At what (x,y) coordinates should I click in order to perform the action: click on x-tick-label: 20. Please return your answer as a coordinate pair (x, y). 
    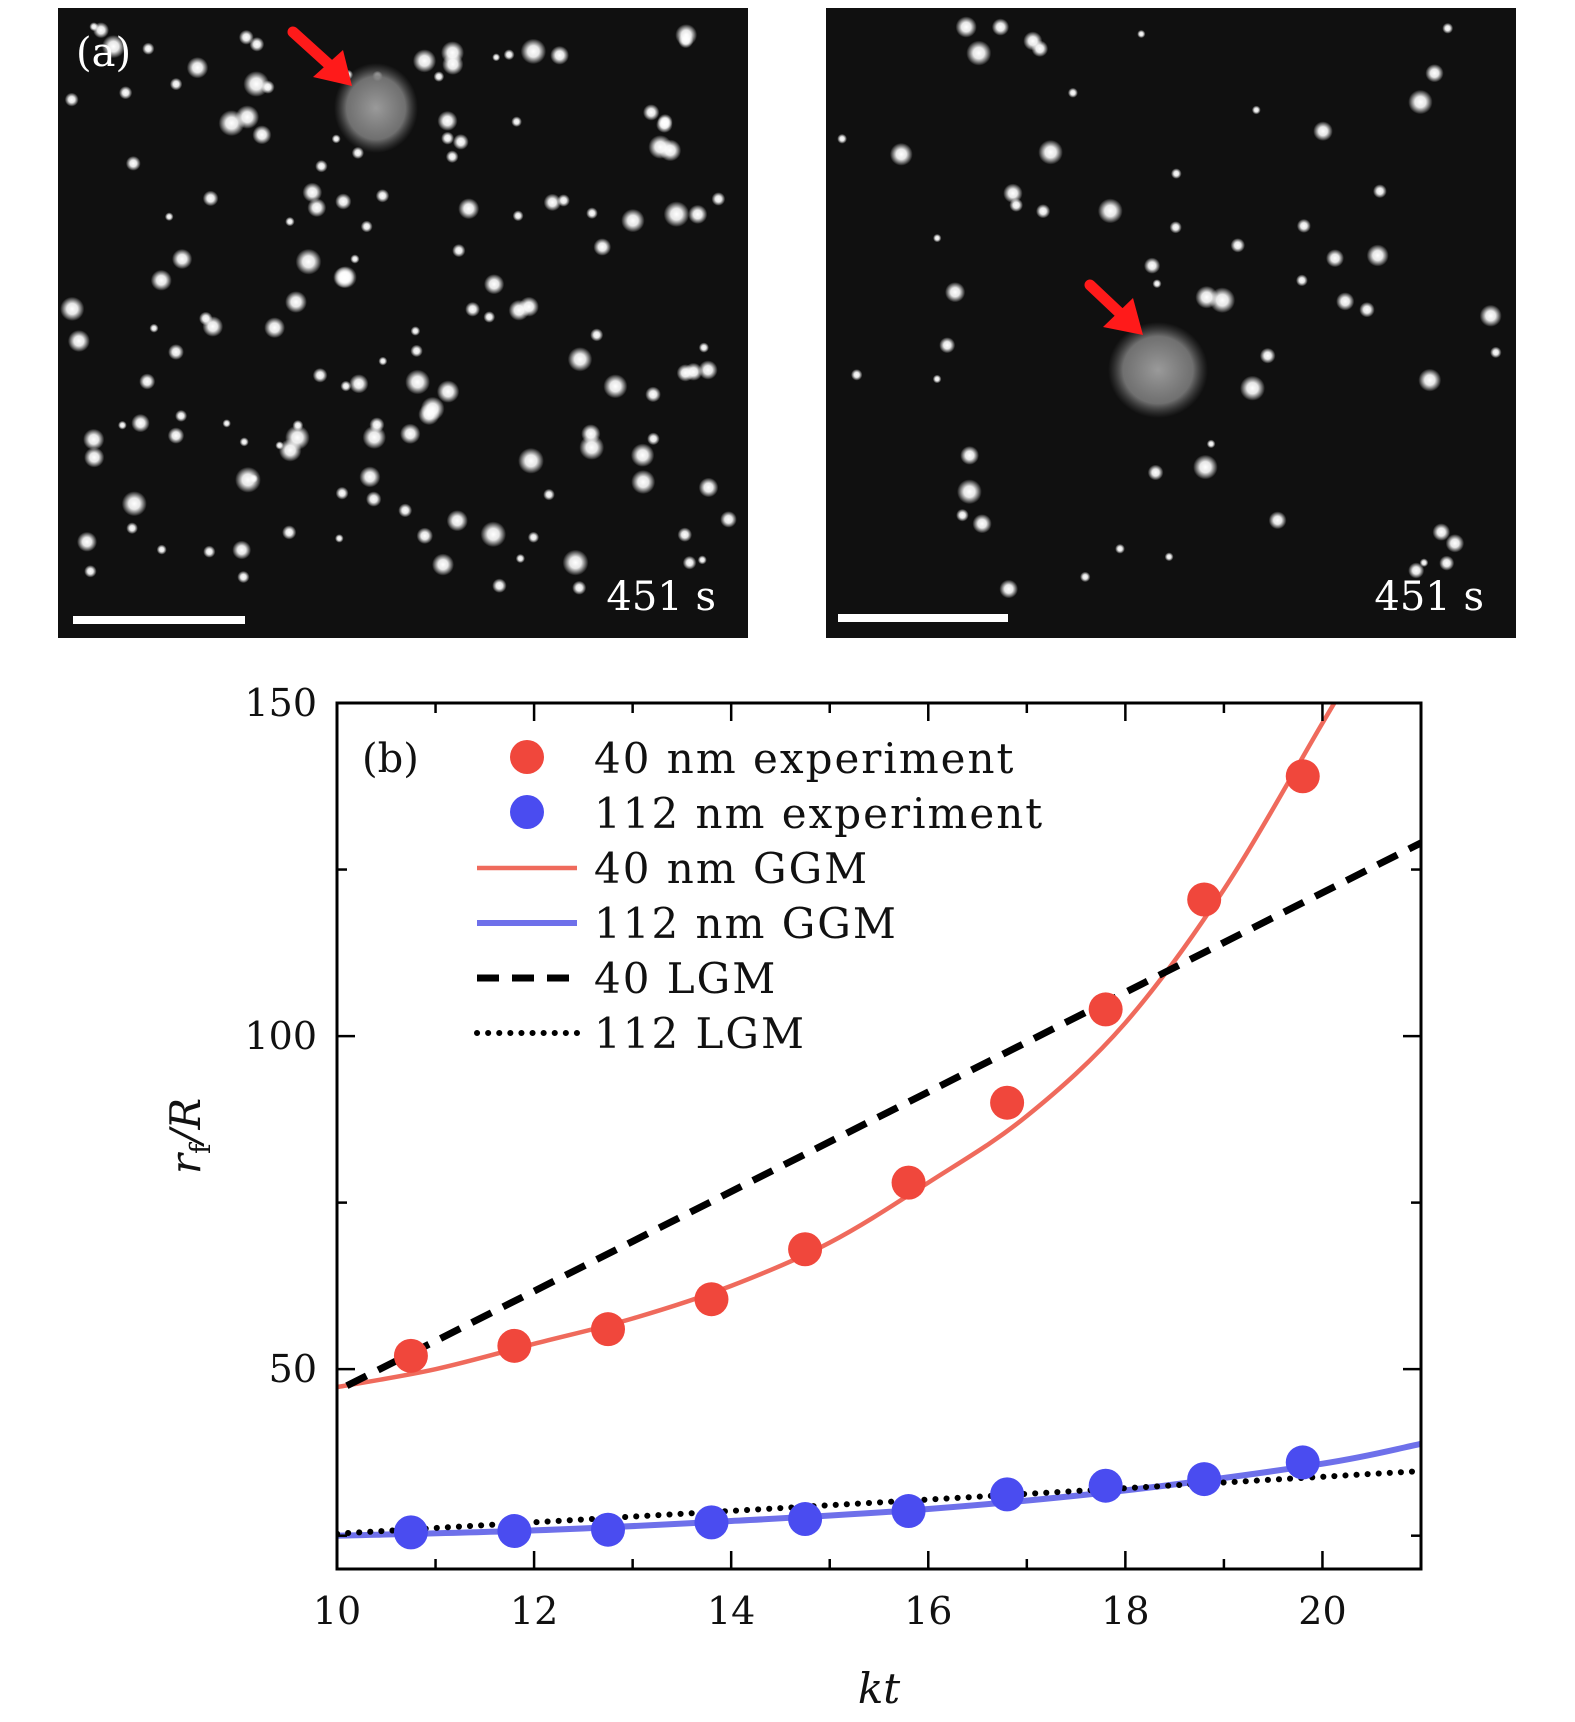
    Looking at the image, I should click on (1322, 1611).